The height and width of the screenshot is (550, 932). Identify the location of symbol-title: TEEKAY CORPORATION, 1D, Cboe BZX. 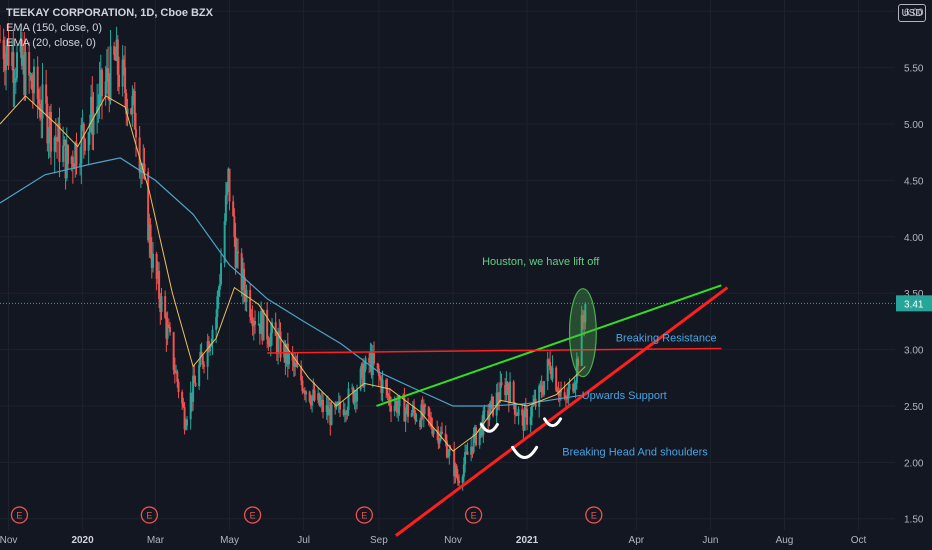
(109, 13).